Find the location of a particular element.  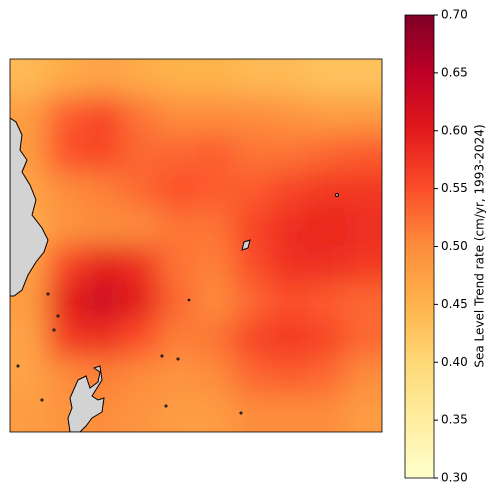

colorbar-tick-label: 0.60 is located at coordinates (454, 130).